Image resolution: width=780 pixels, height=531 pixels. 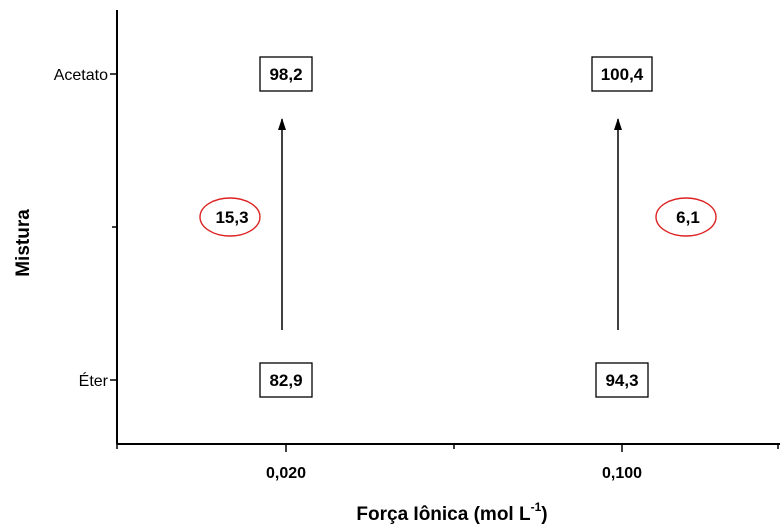 I want to click on value-label: 82,9, so click(x=285, y=380).